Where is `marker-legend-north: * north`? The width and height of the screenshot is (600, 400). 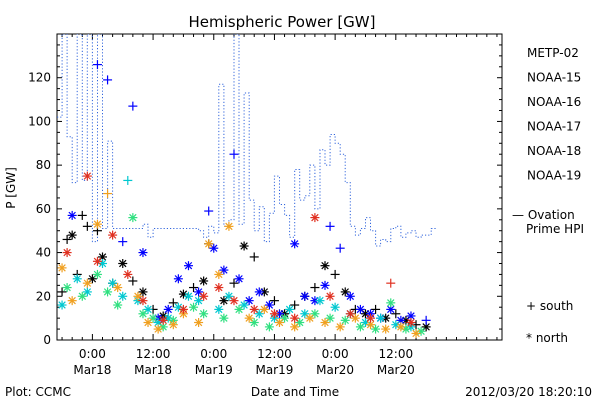 marker-legend-north: * north is located at coordinates (547, 338).